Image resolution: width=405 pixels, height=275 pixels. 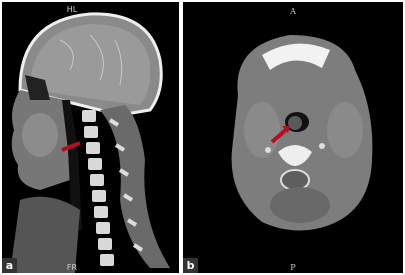 What do you see at coordinates (268, 150) in the screenshot?
I see `vessel-left` at bounding box center [268, 150].